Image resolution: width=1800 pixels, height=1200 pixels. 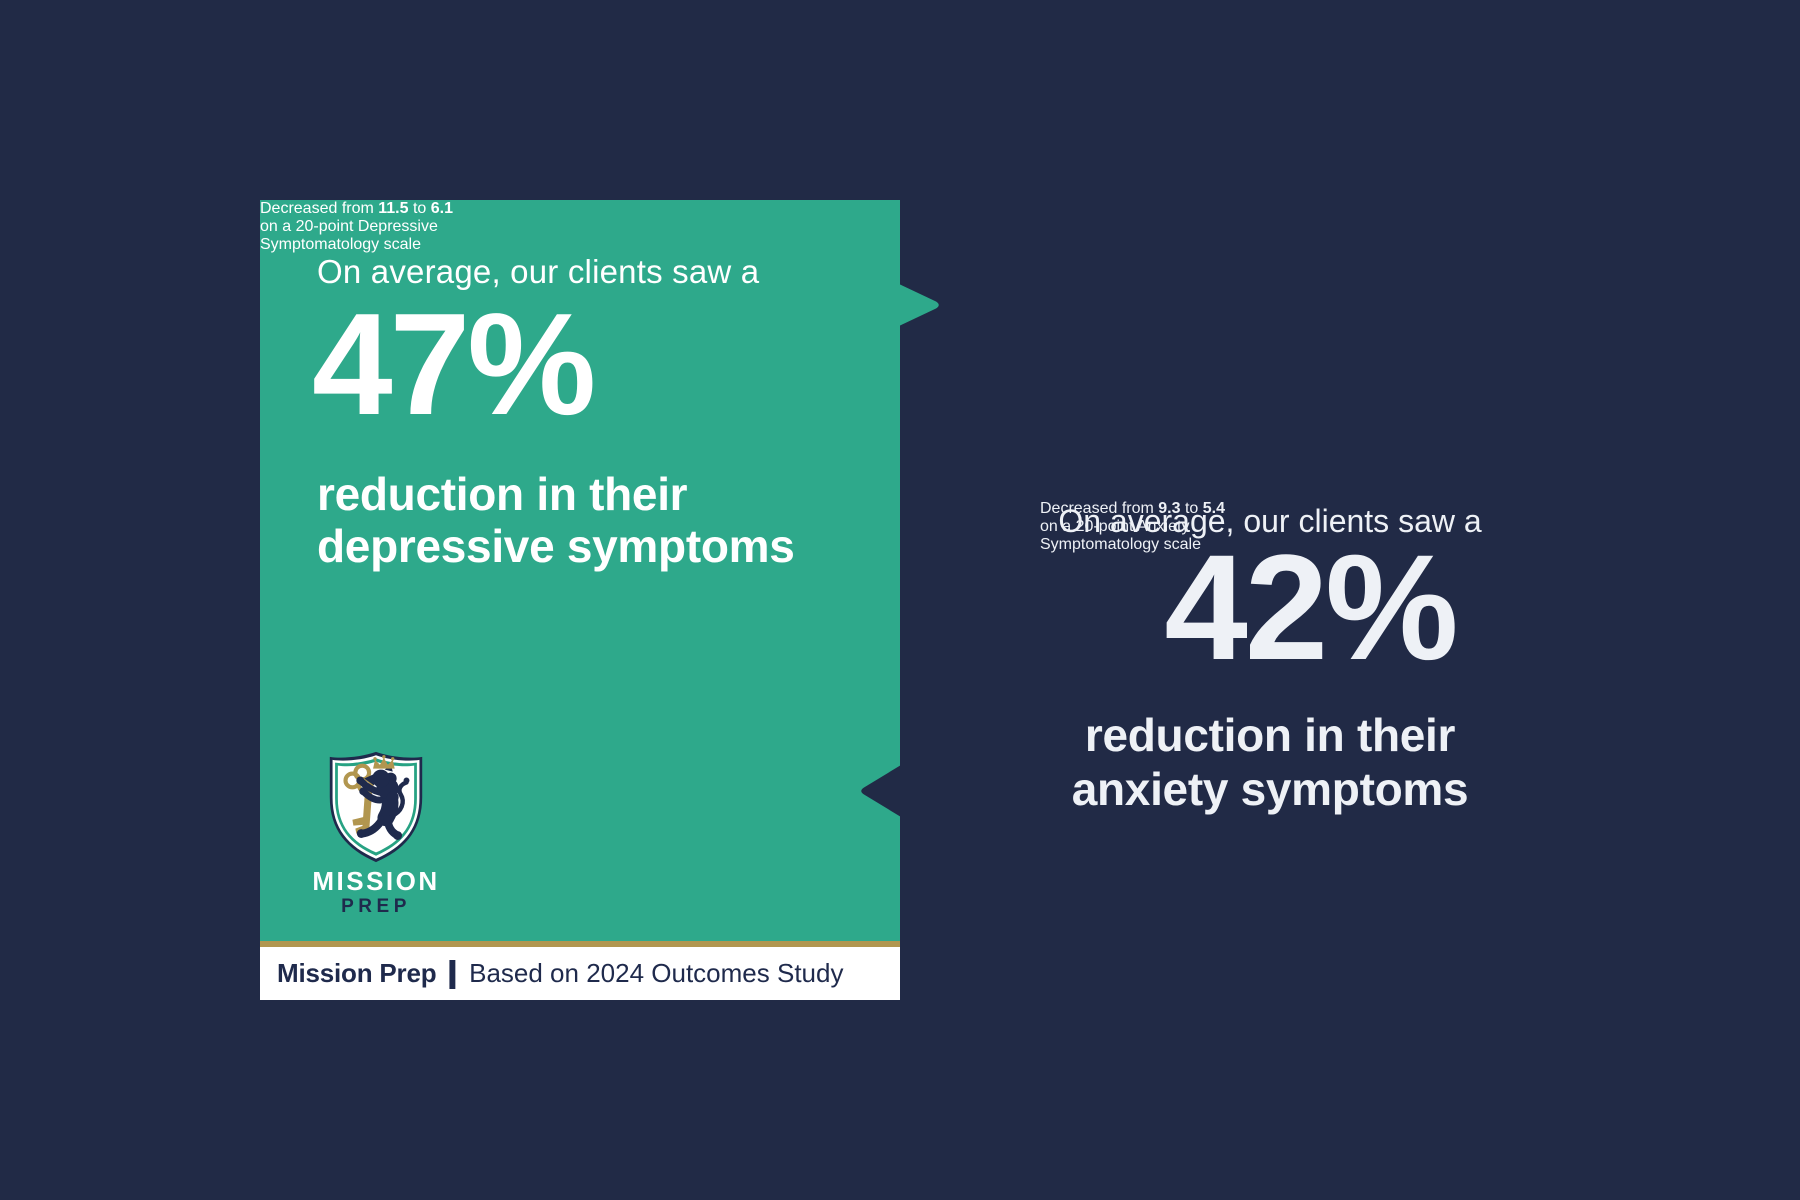 I want to click on mission-prep-logo: MISSION PREP, so click(x=376, y=833).